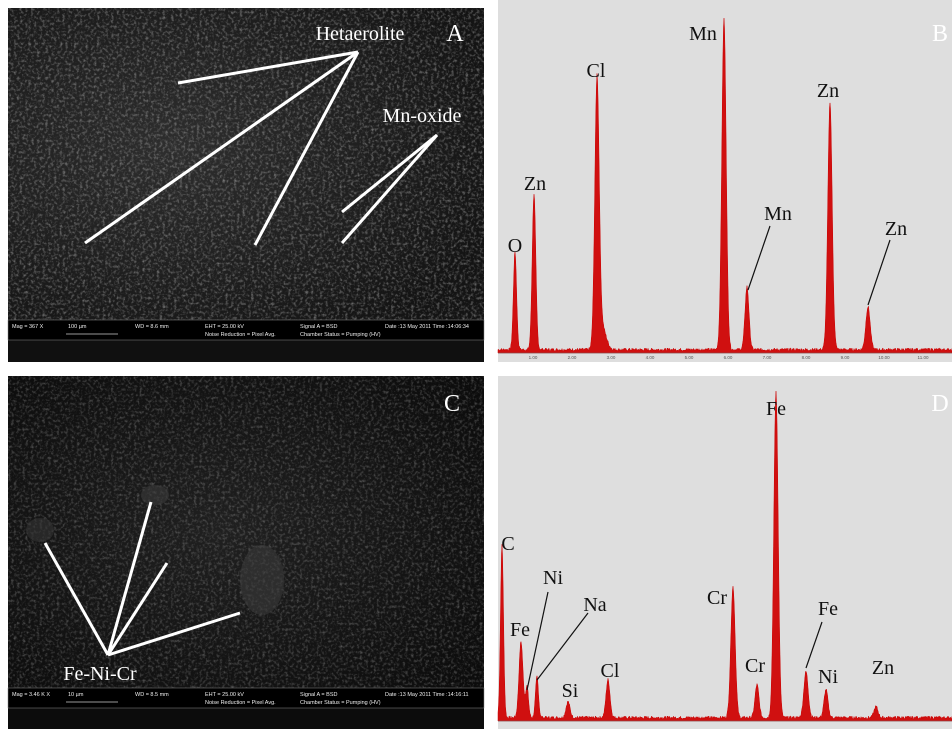  Describe the element at coordinates (76, 695) in the screenshot. I see `info: 10 µm` at that location.